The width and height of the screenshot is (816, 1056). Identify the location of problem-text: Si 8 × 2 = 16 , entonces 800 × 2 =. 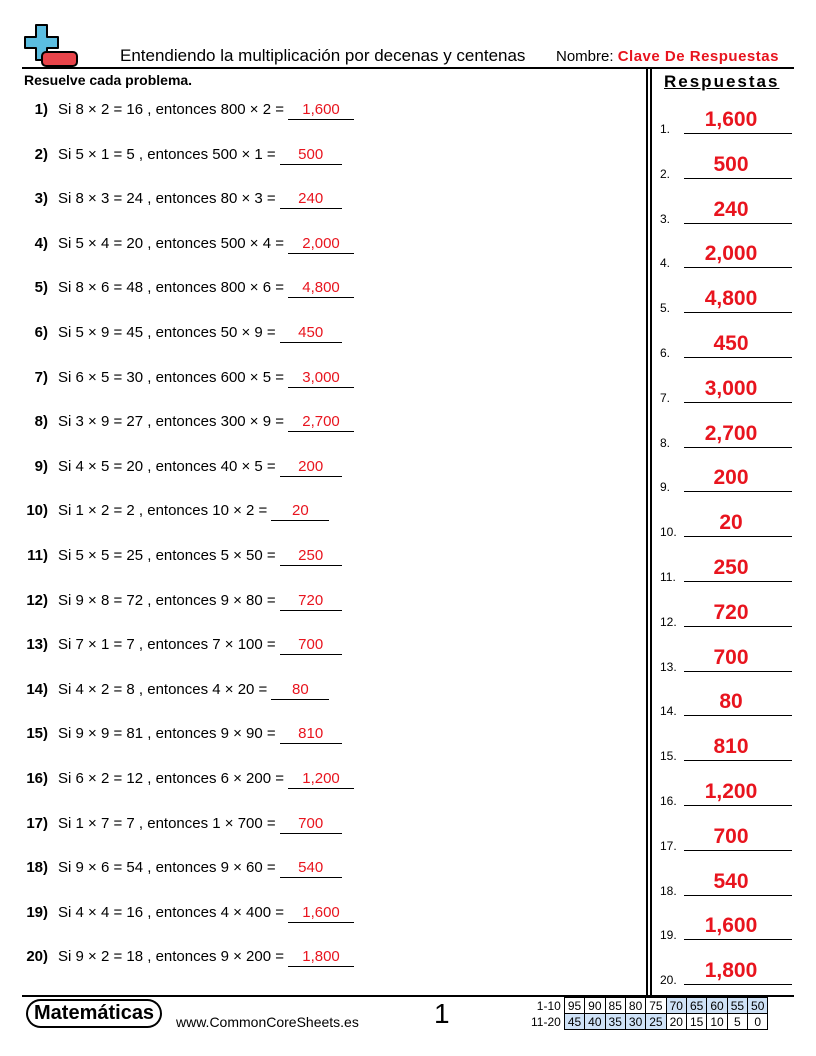
(171, 109).